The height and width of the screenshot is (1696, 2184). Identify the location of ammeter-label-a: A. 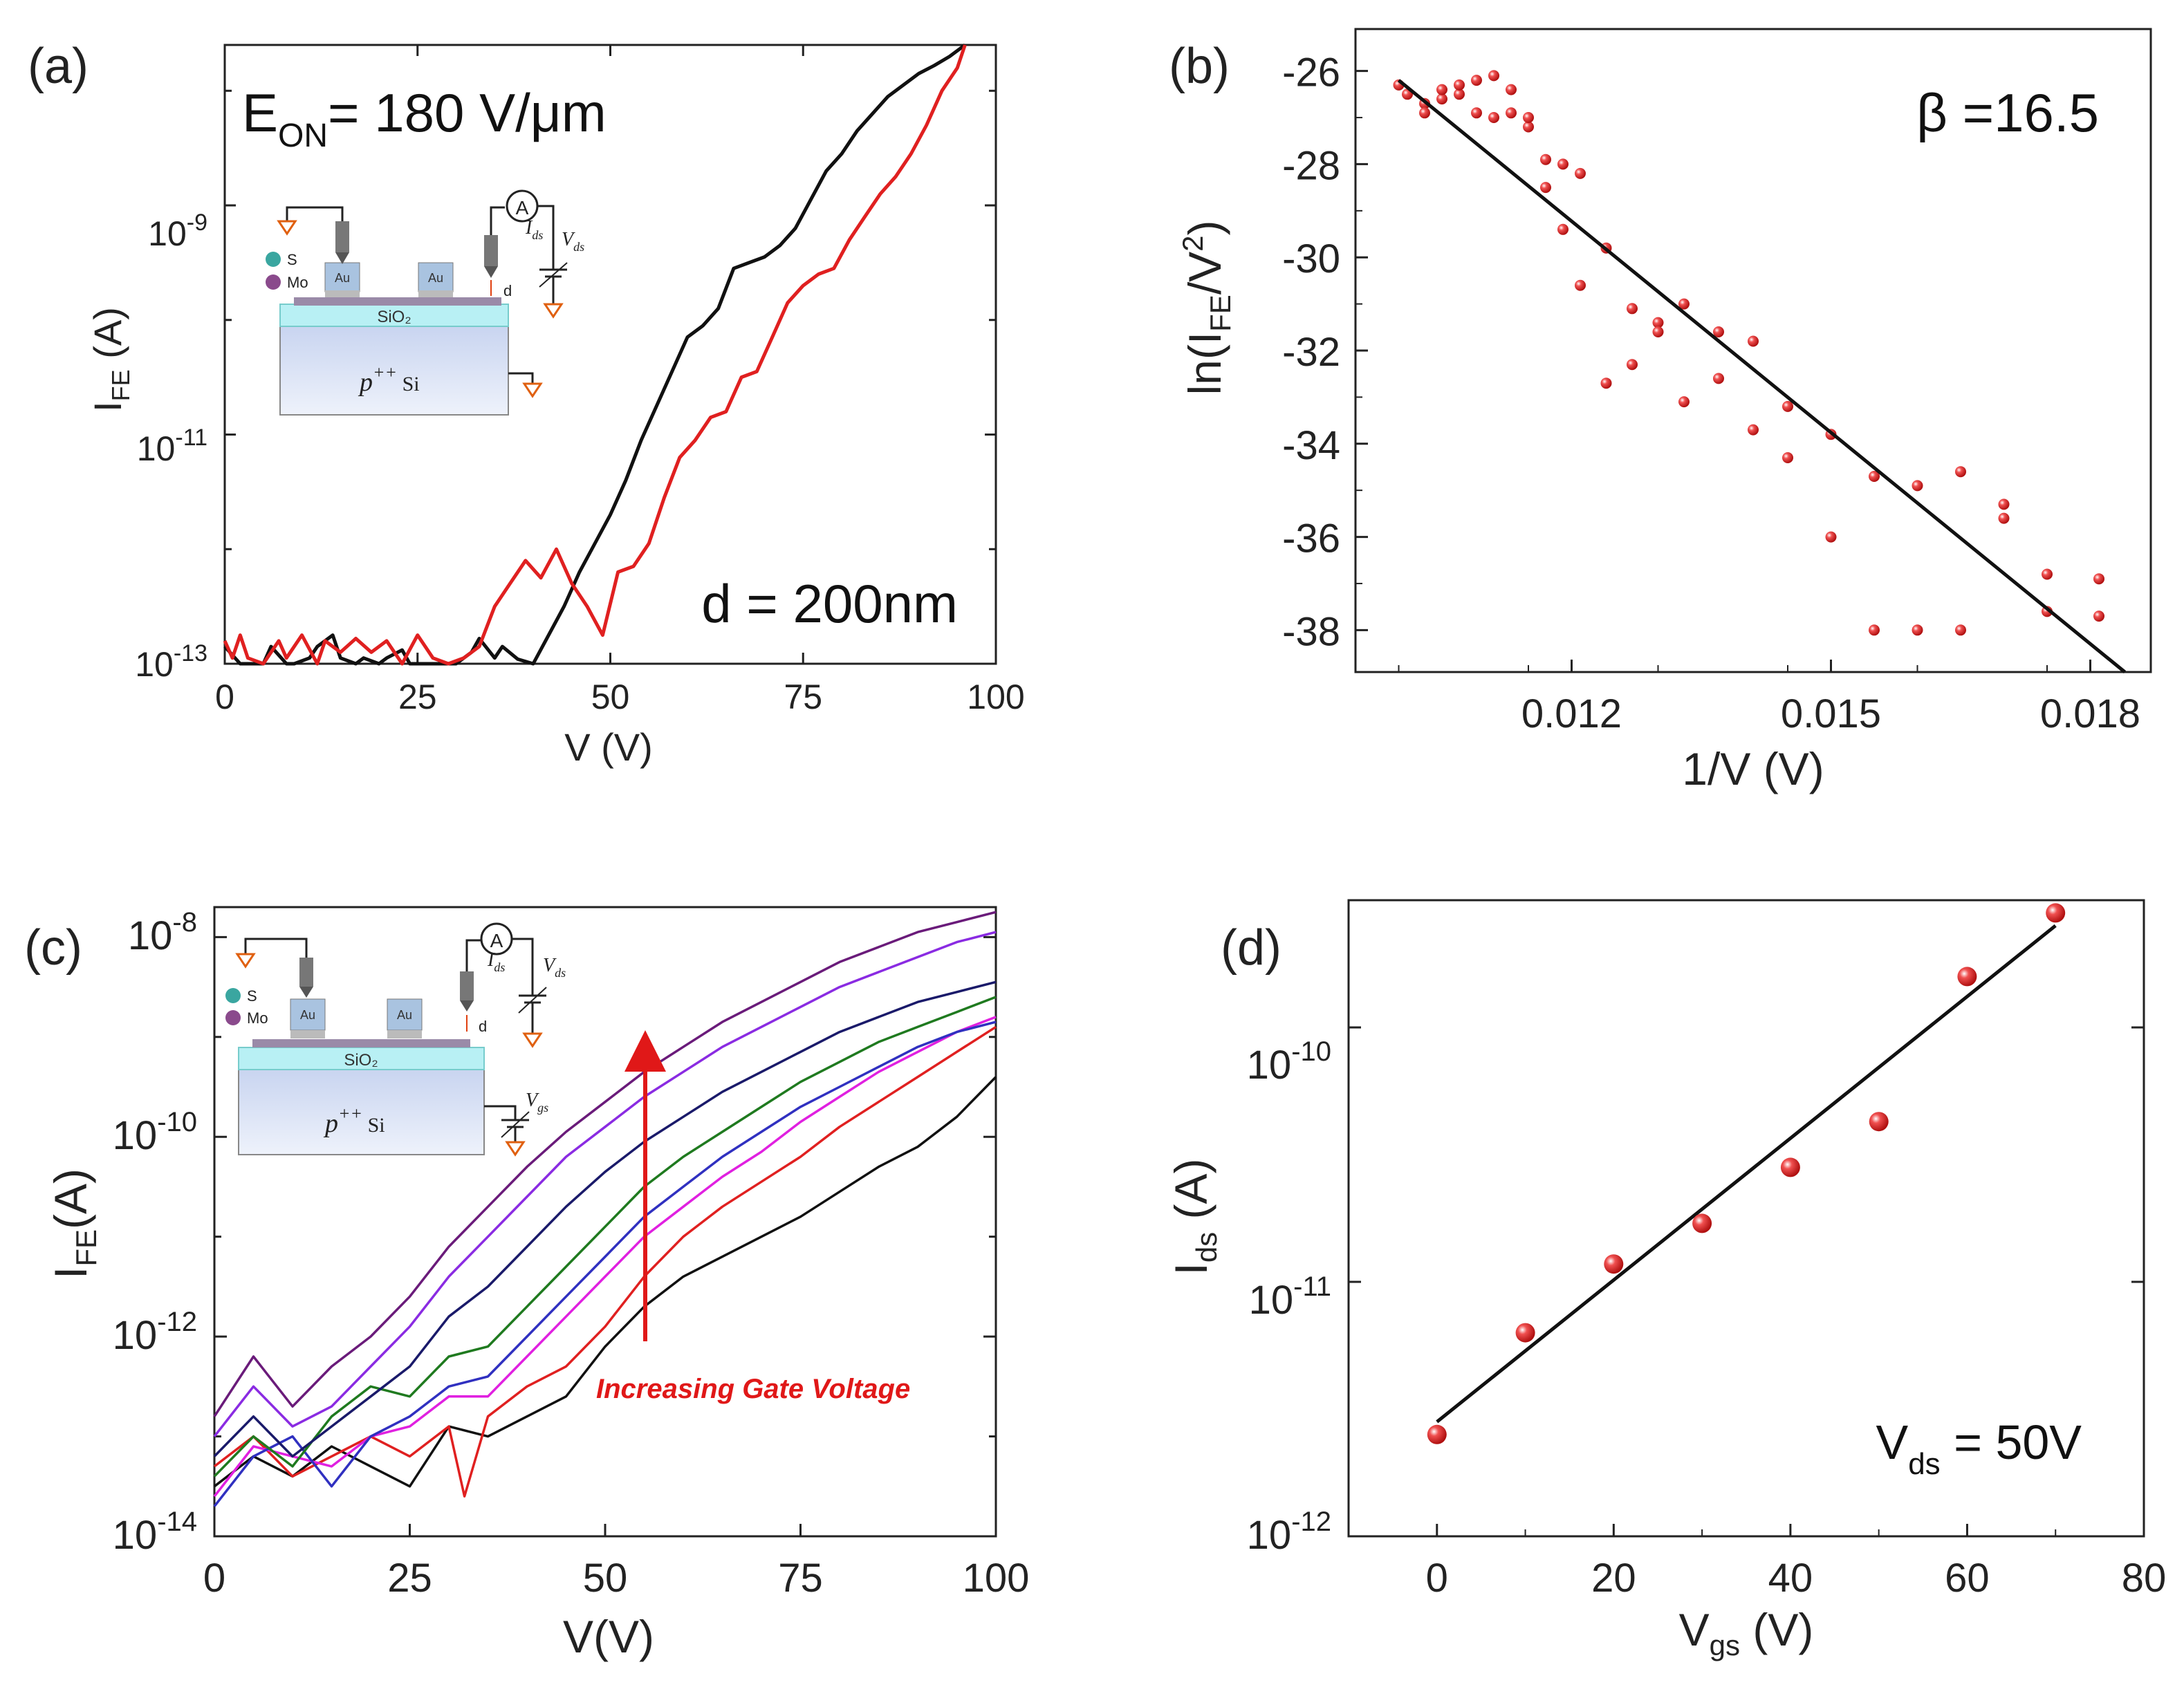
(522, 207).